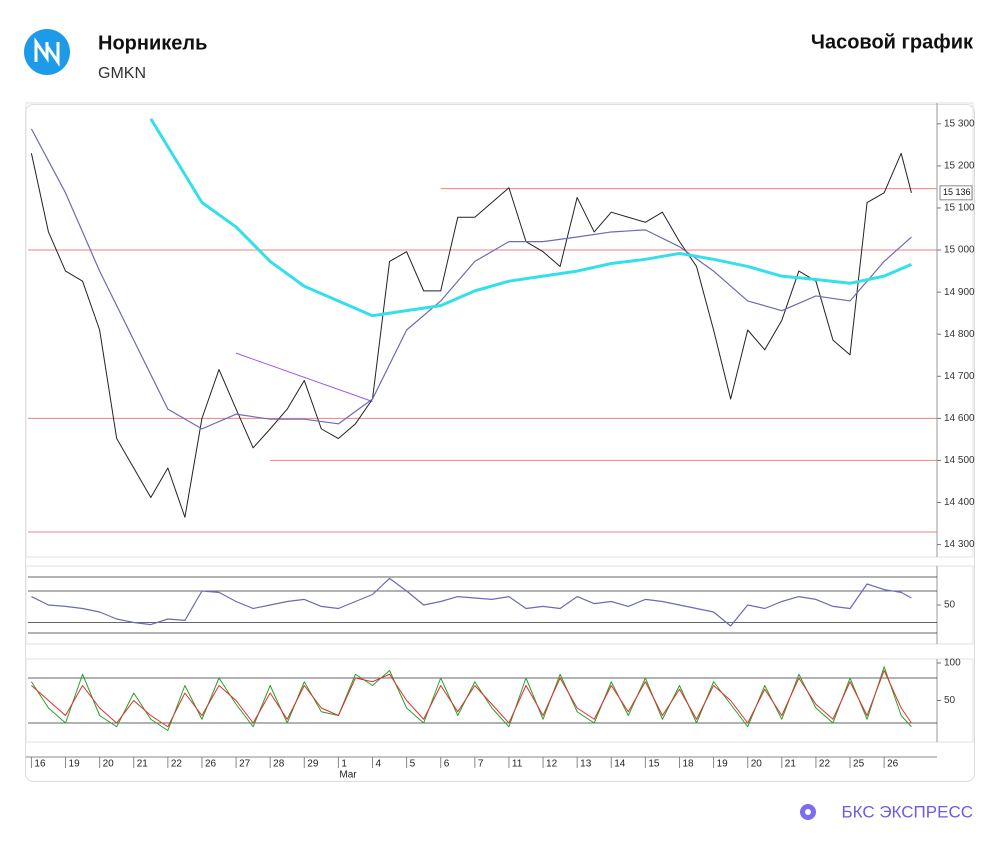  I want to click on x-tick-label: 1, so click(344, 764).